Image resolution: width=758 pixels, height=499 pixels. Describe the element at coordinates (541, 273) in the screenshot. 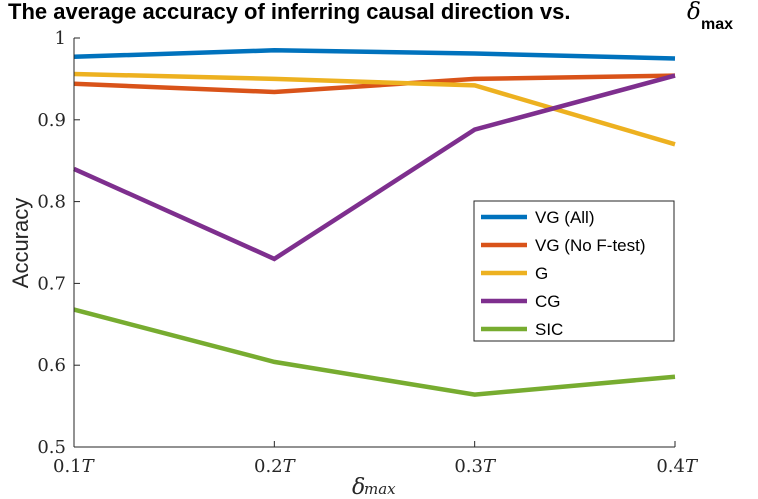

I see `legend-label-2: G` at that location.